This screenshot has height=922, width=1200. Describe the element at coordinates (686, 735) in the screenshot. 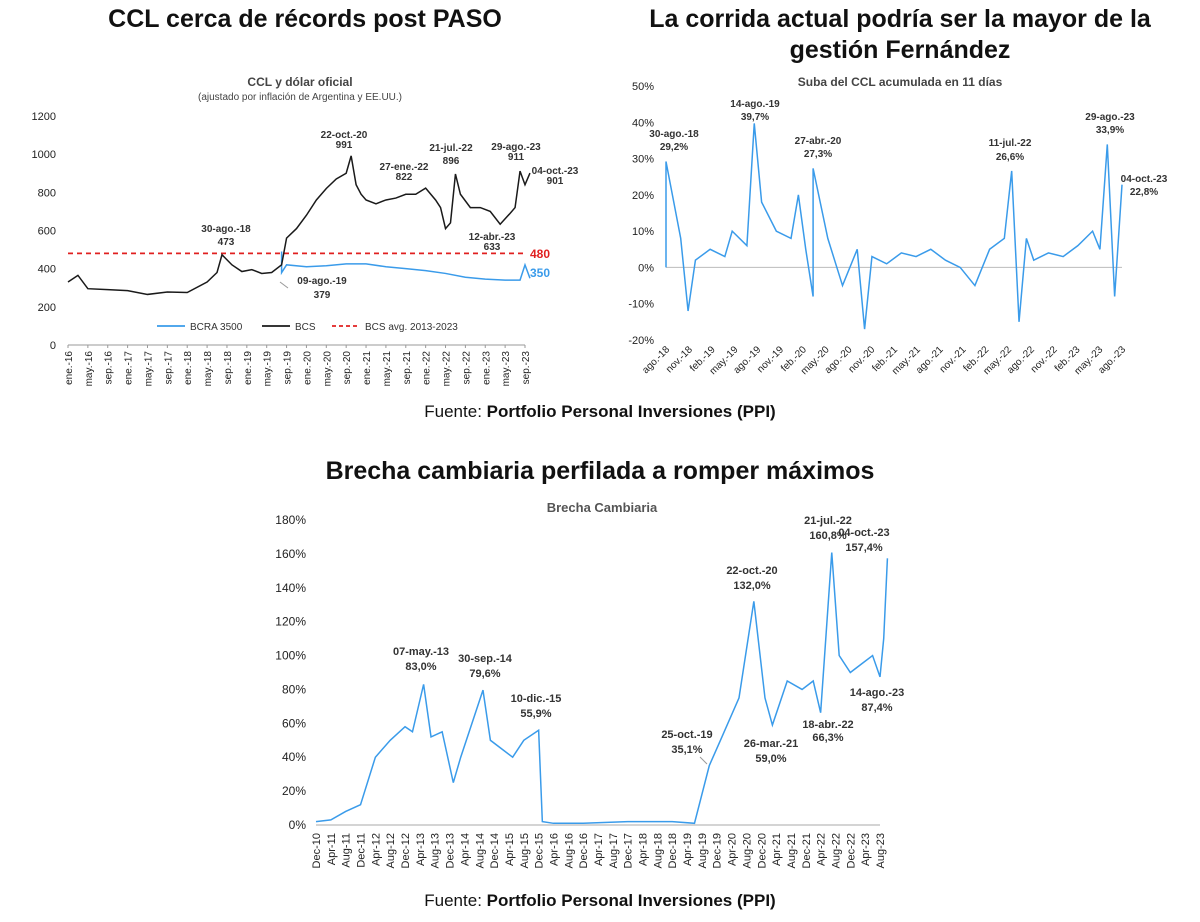

I see `annotation-label: 25-oct.-19` at that location.